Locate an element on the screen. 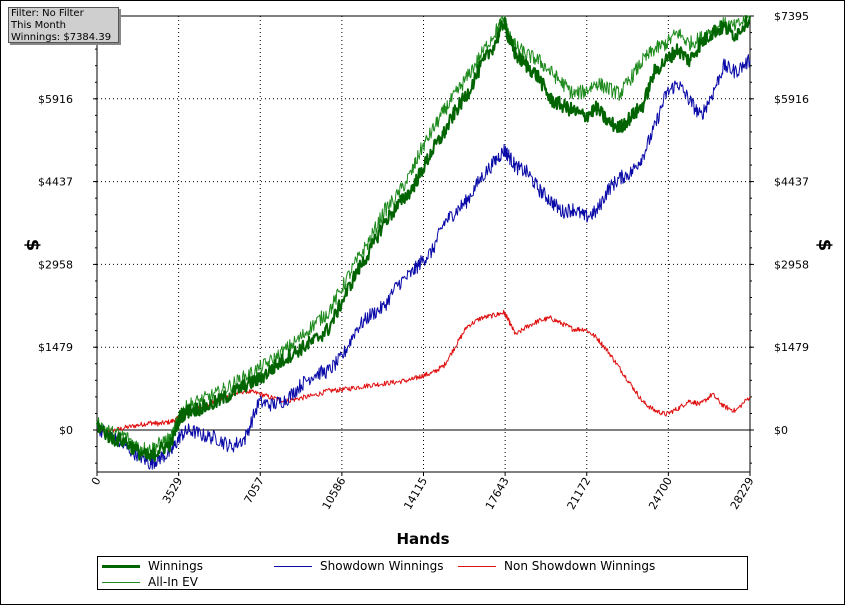 This screenshot has width=845, height=606. y-tick-label-right: $7395 is located at coordinates (791, 16).